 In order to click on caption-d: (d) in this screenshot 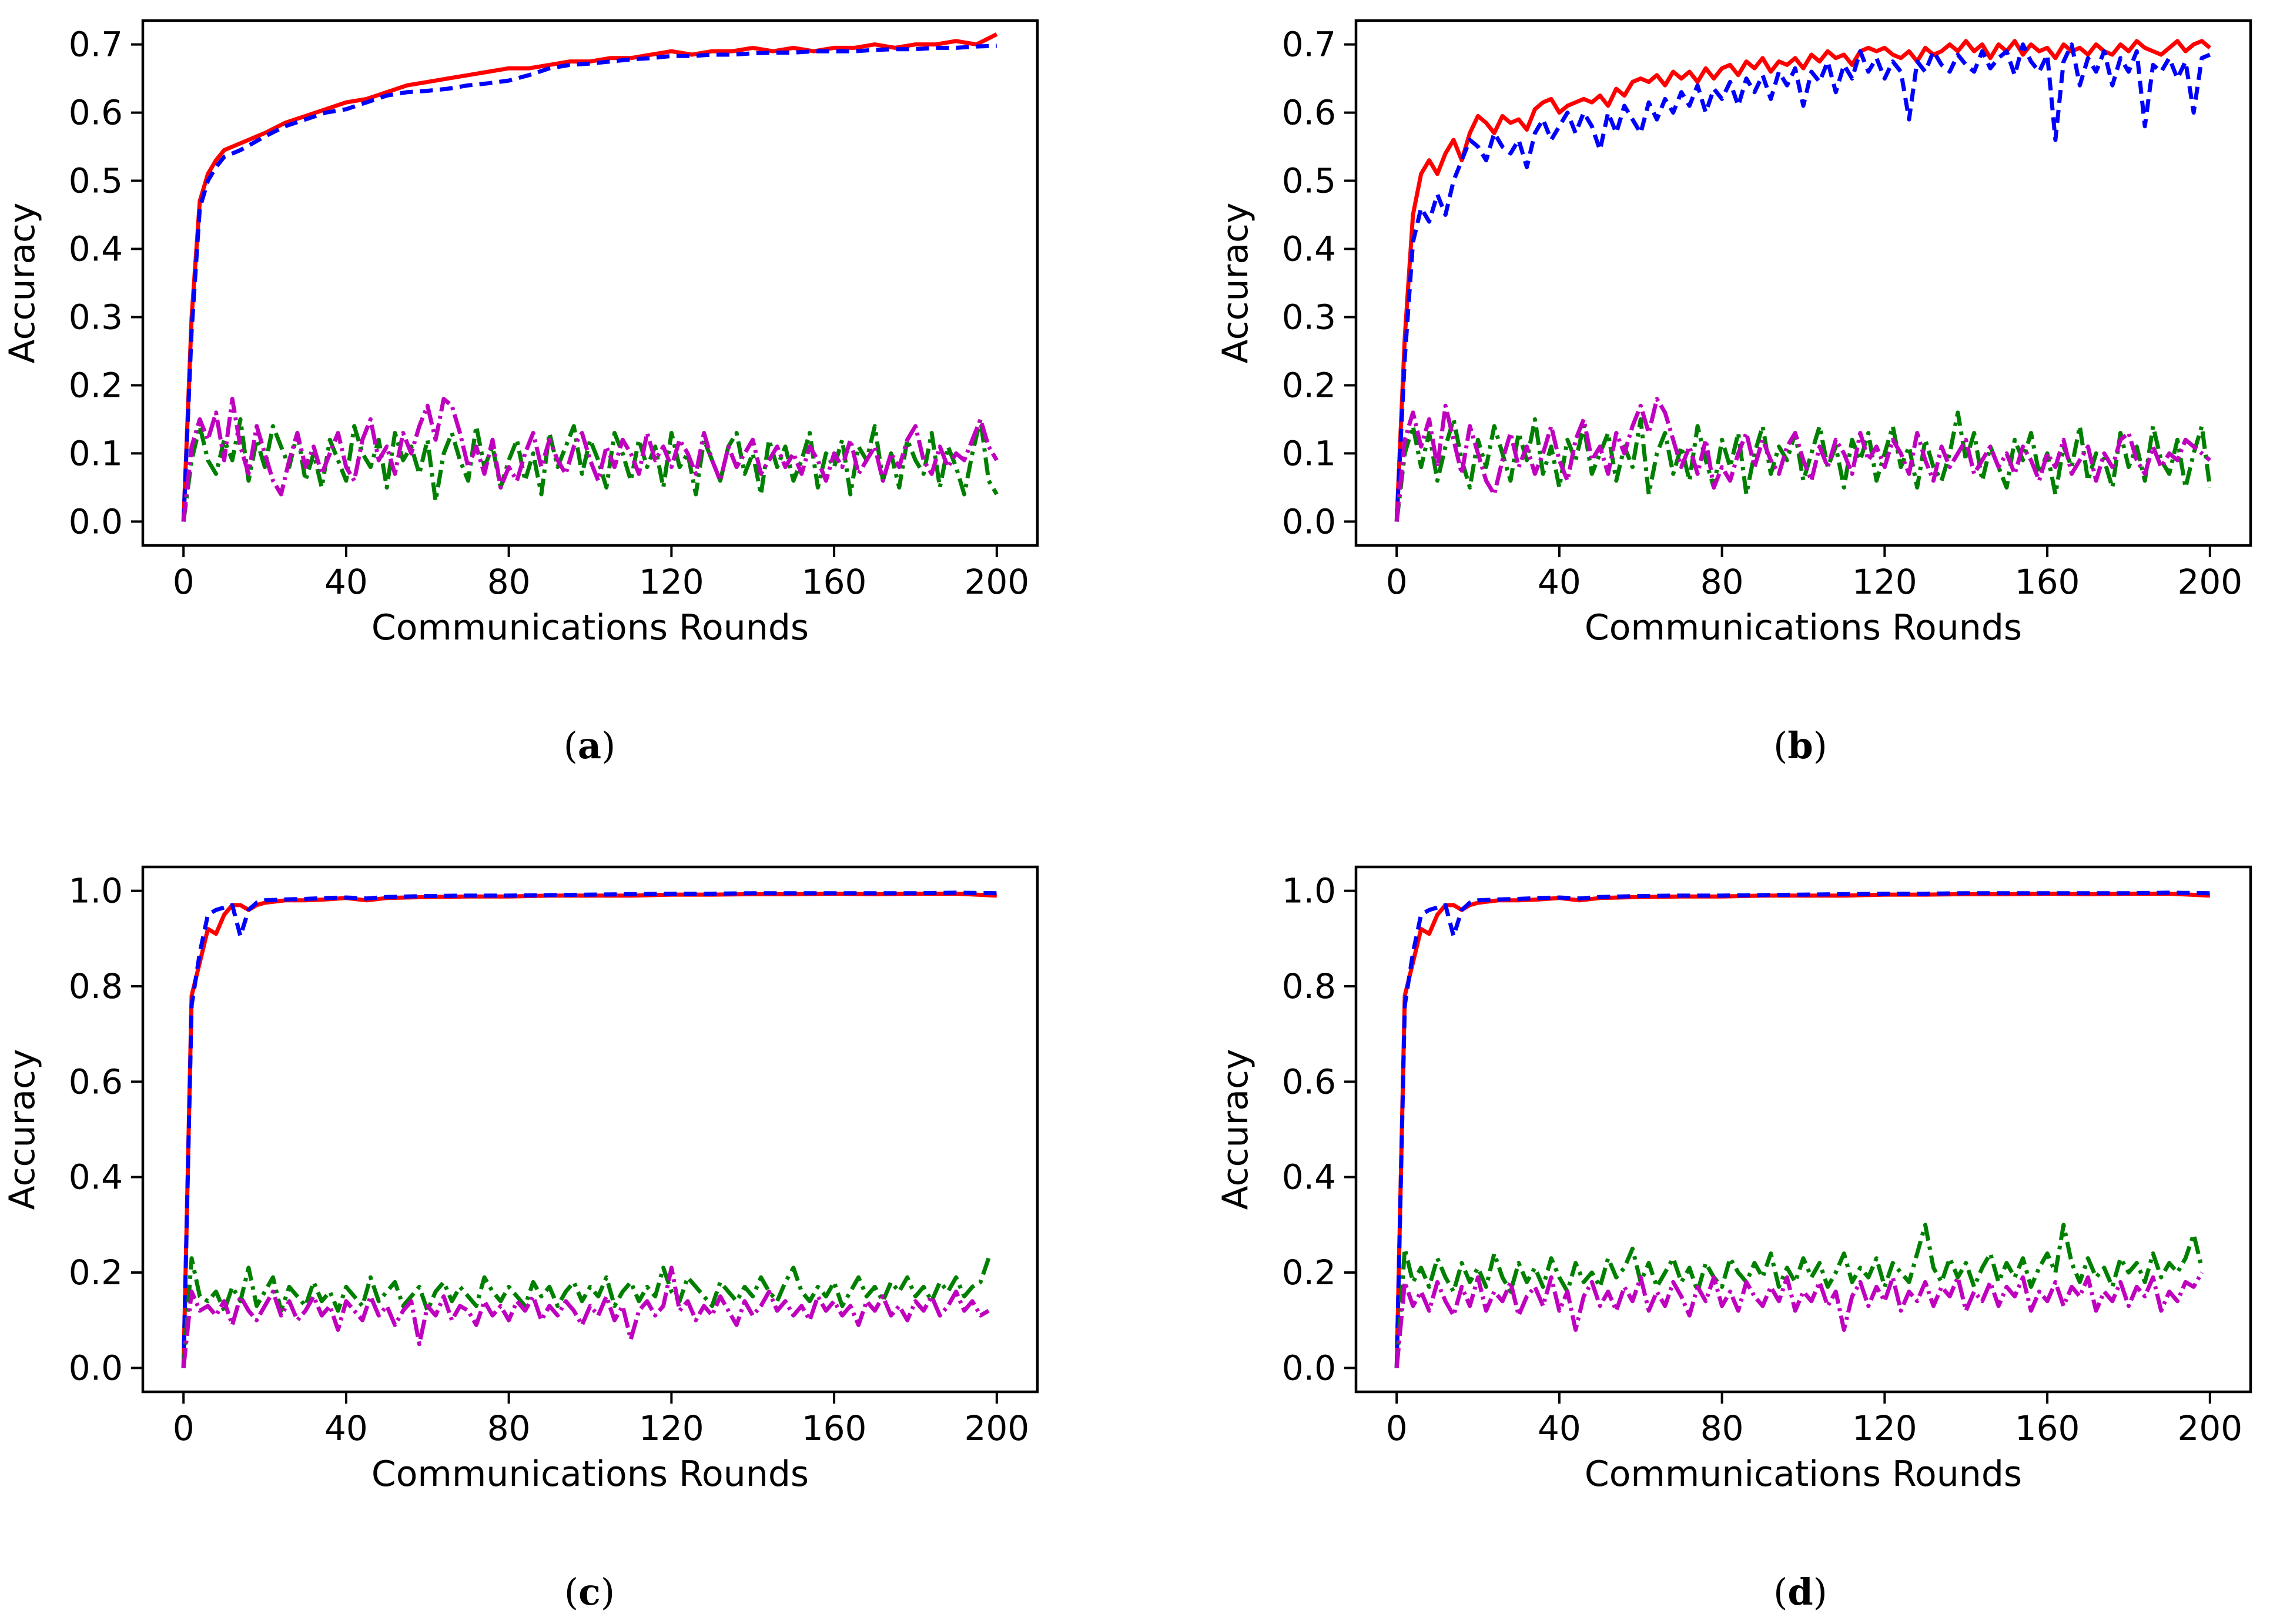, I will do `click(1800, 1592)`.